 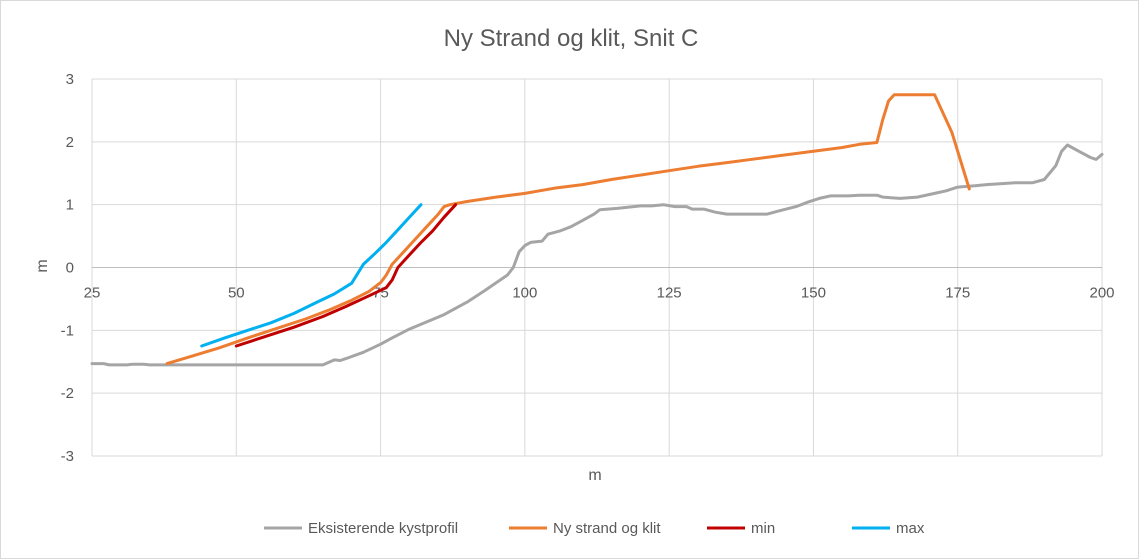 I want to click on legend-label: Ny strand og klit, so click(x=607, y=528).